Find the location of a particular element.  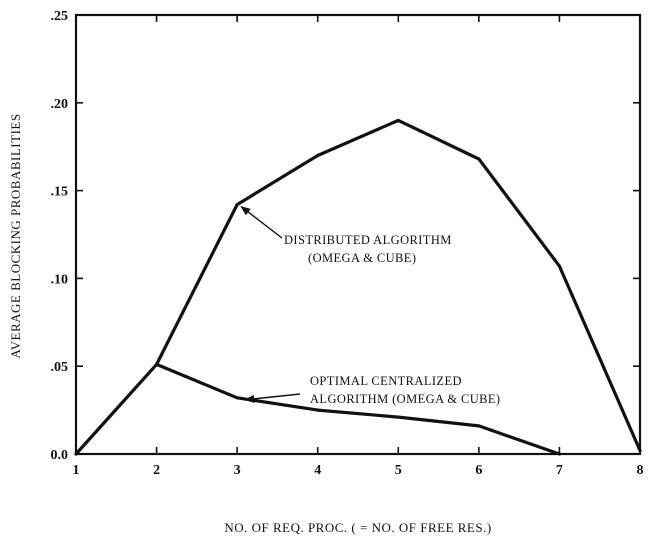

distributed-annotation: DISTRIBUTED ALGORITHM (OMEGA & CUBE) is located at coordinates (346, 236).